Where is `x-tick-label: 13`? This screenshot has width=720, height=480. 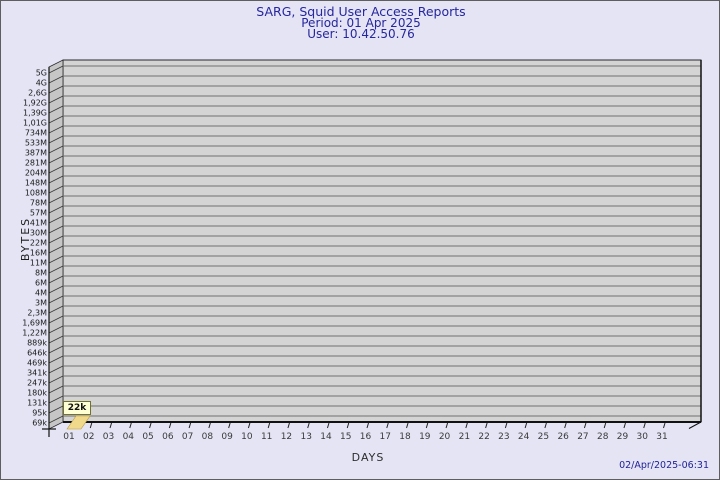 x-tick-label: 13 is located at coordinates (305, 437).